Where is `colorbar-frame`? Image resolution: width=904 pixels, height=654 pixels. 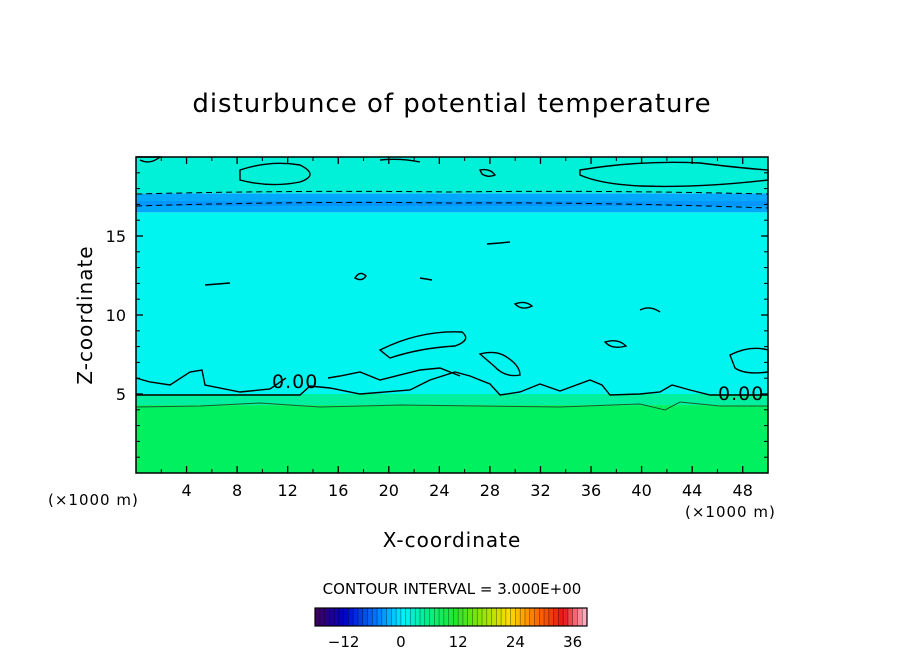 colorbar-frame is located at coordinates (451, 617).